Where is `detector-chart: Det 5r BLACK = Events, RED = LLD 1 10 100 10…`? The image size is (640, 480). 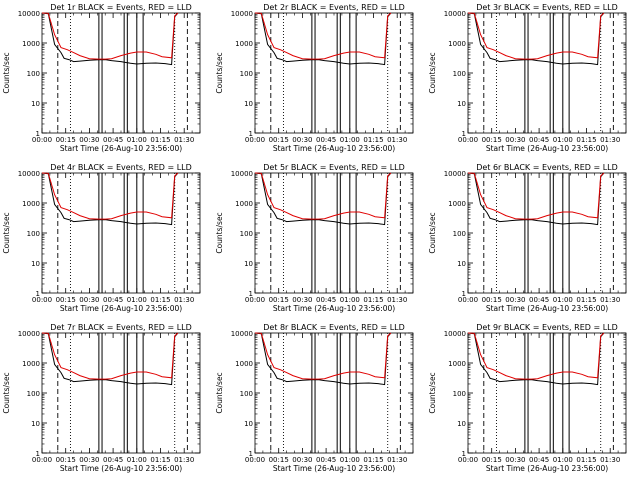 detector-chart: Det 5r BLACK = Events, RED = LLD 1 10 100 10… is located at coordinates (314, 238).